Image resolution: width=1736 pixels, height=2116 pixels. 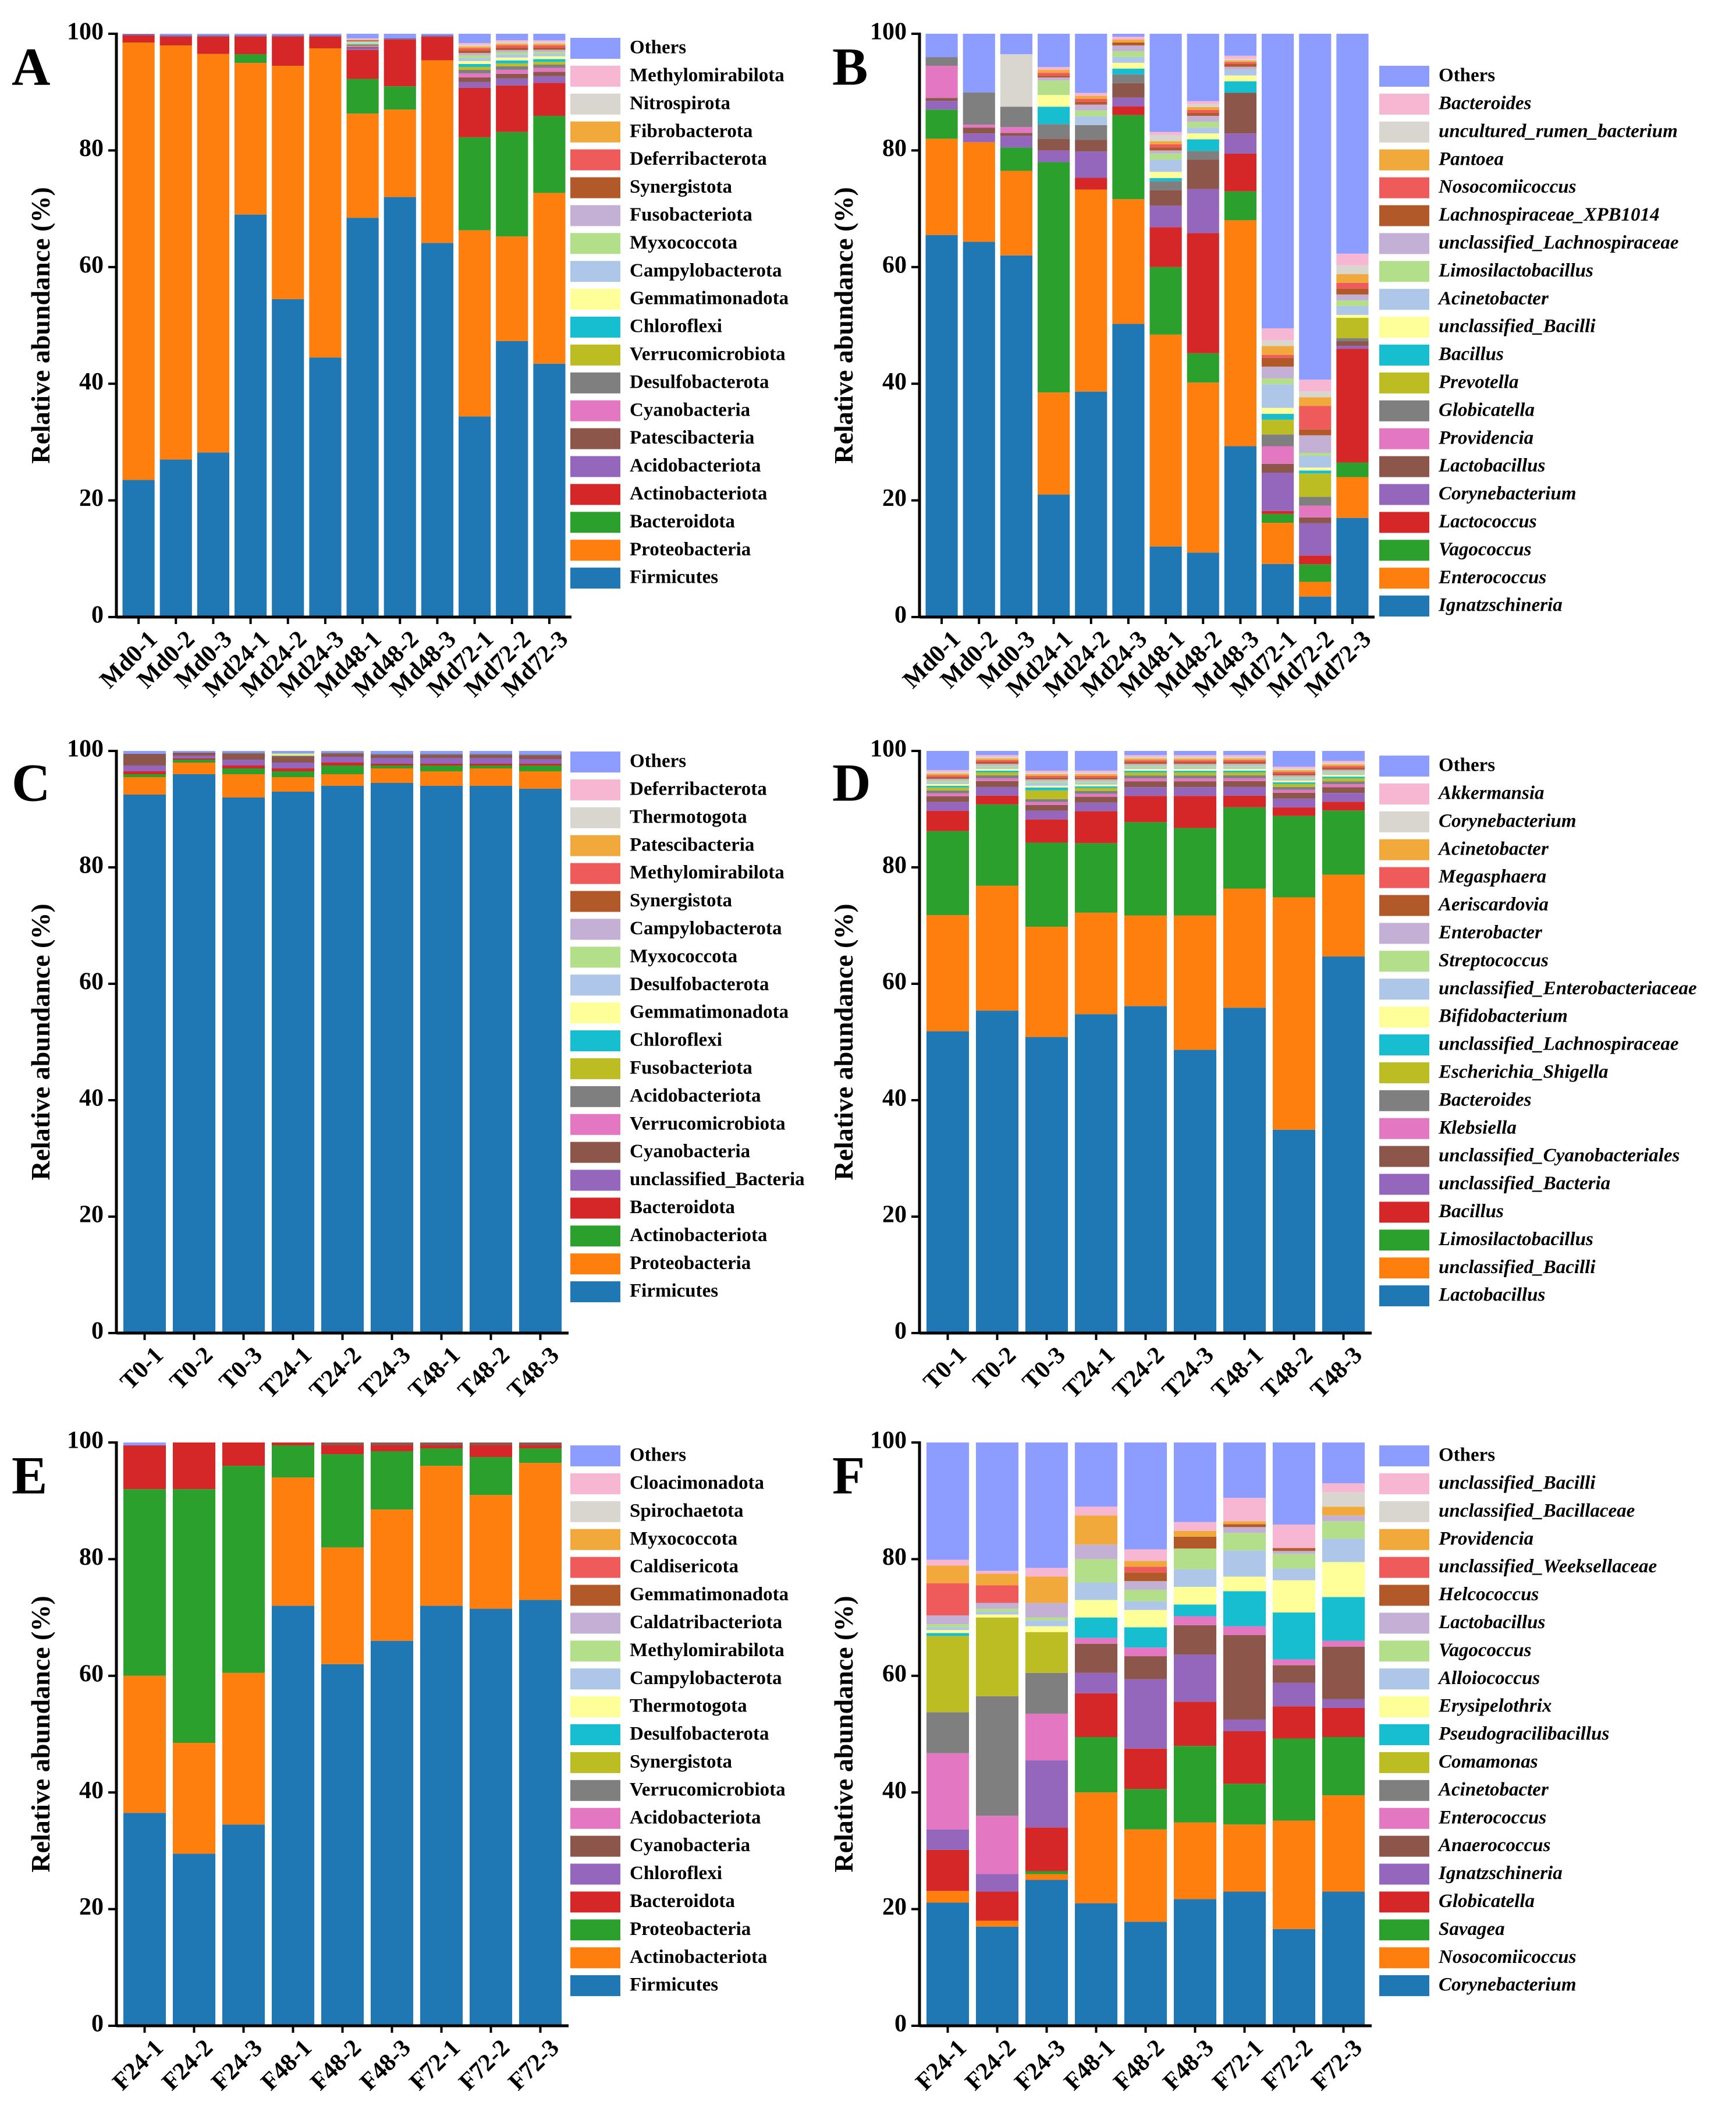 What do you see at coordinates (1467, 765) in the screenshot?
I see `legend-label: Others` at bounding box center [1467, 765].